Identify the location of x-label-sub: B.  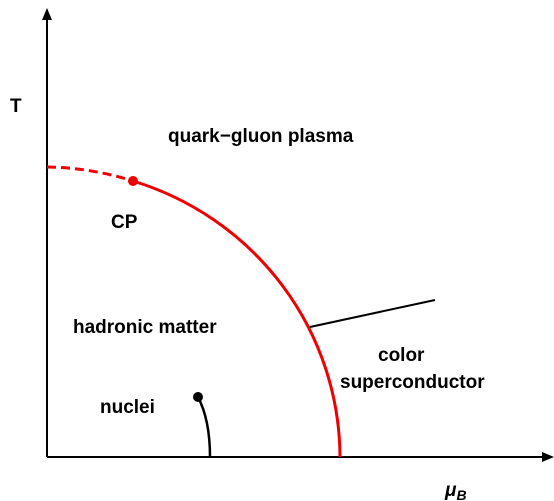
(461, 494).